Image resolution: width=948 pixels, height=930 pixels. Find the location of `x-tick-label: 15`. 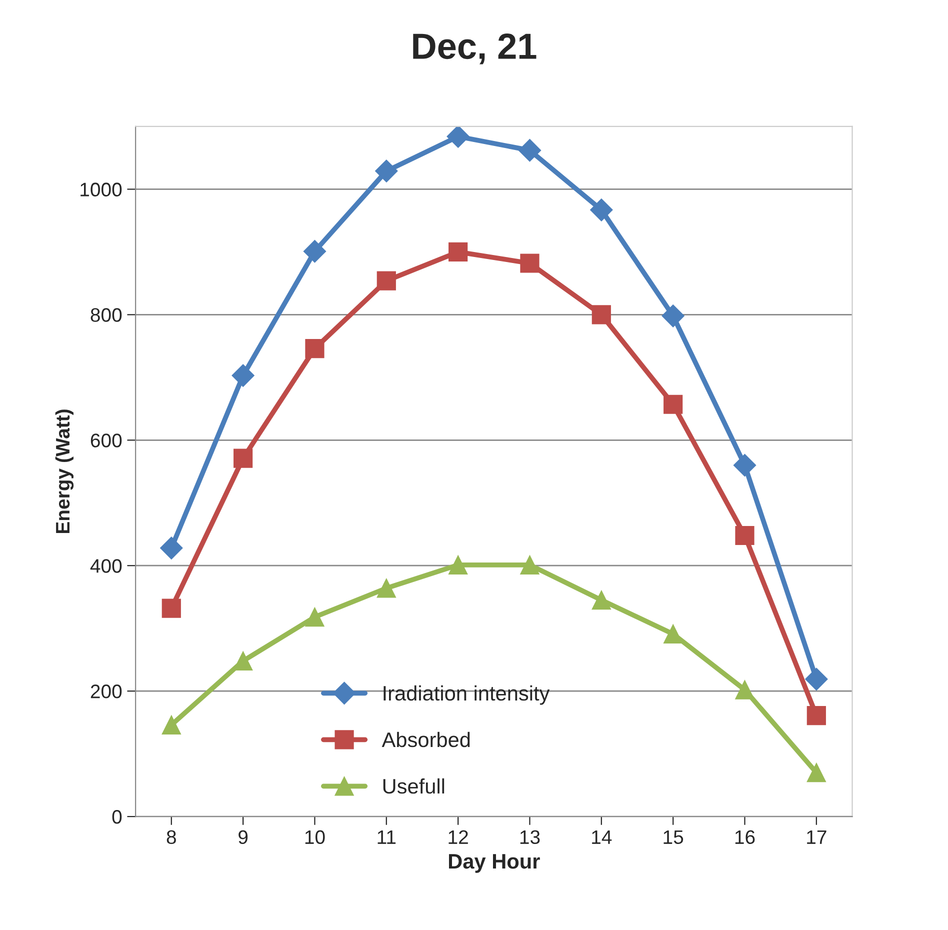

x-tick-label: 15 is located at coordinates (674, 837).